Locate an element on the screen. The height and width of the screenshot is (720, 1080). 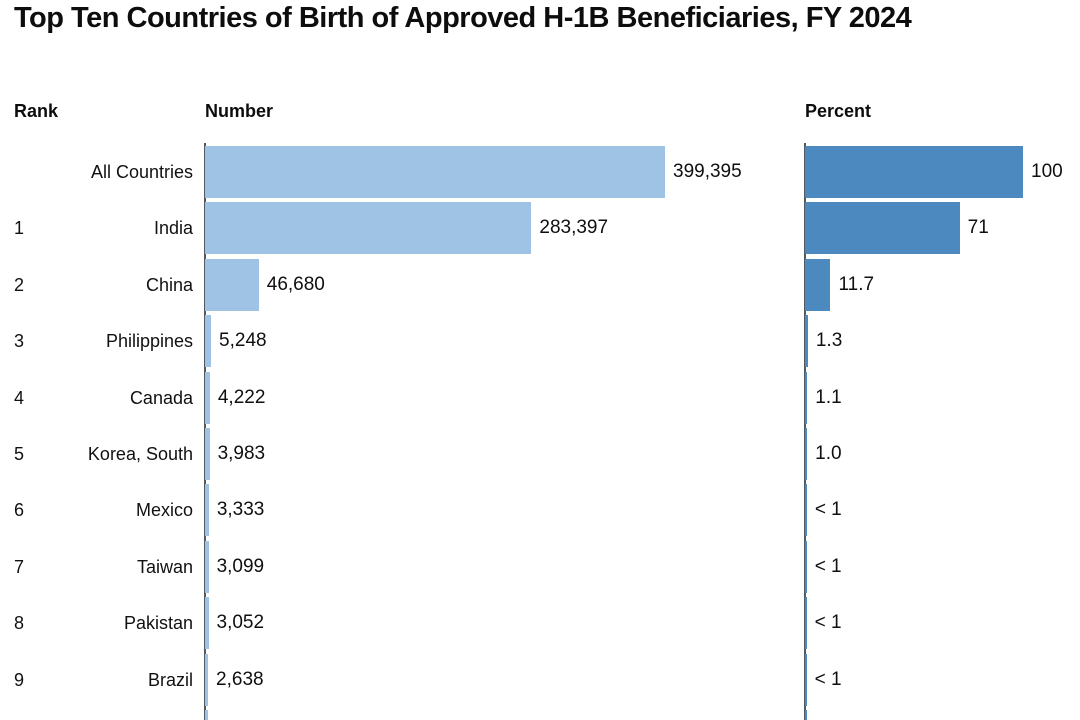
number-value-label: 3,333 is located at coordinates (240, 510).